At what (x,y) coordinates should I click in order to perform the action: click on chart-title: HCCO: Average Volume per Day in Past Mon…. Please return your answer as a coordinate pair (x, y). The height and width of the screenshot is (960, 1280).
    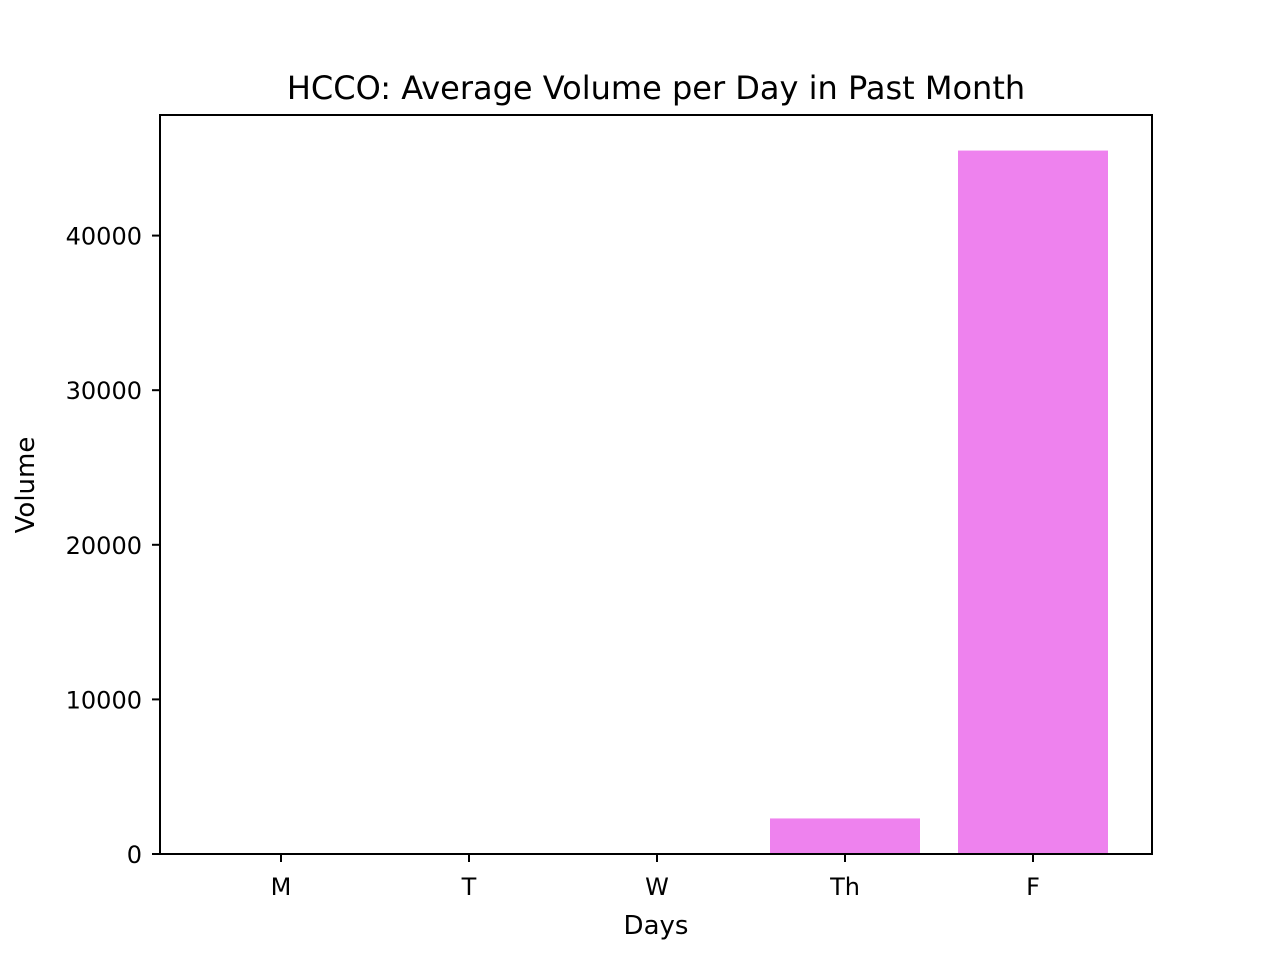
    Looking at the image, I should click on (656, 88).